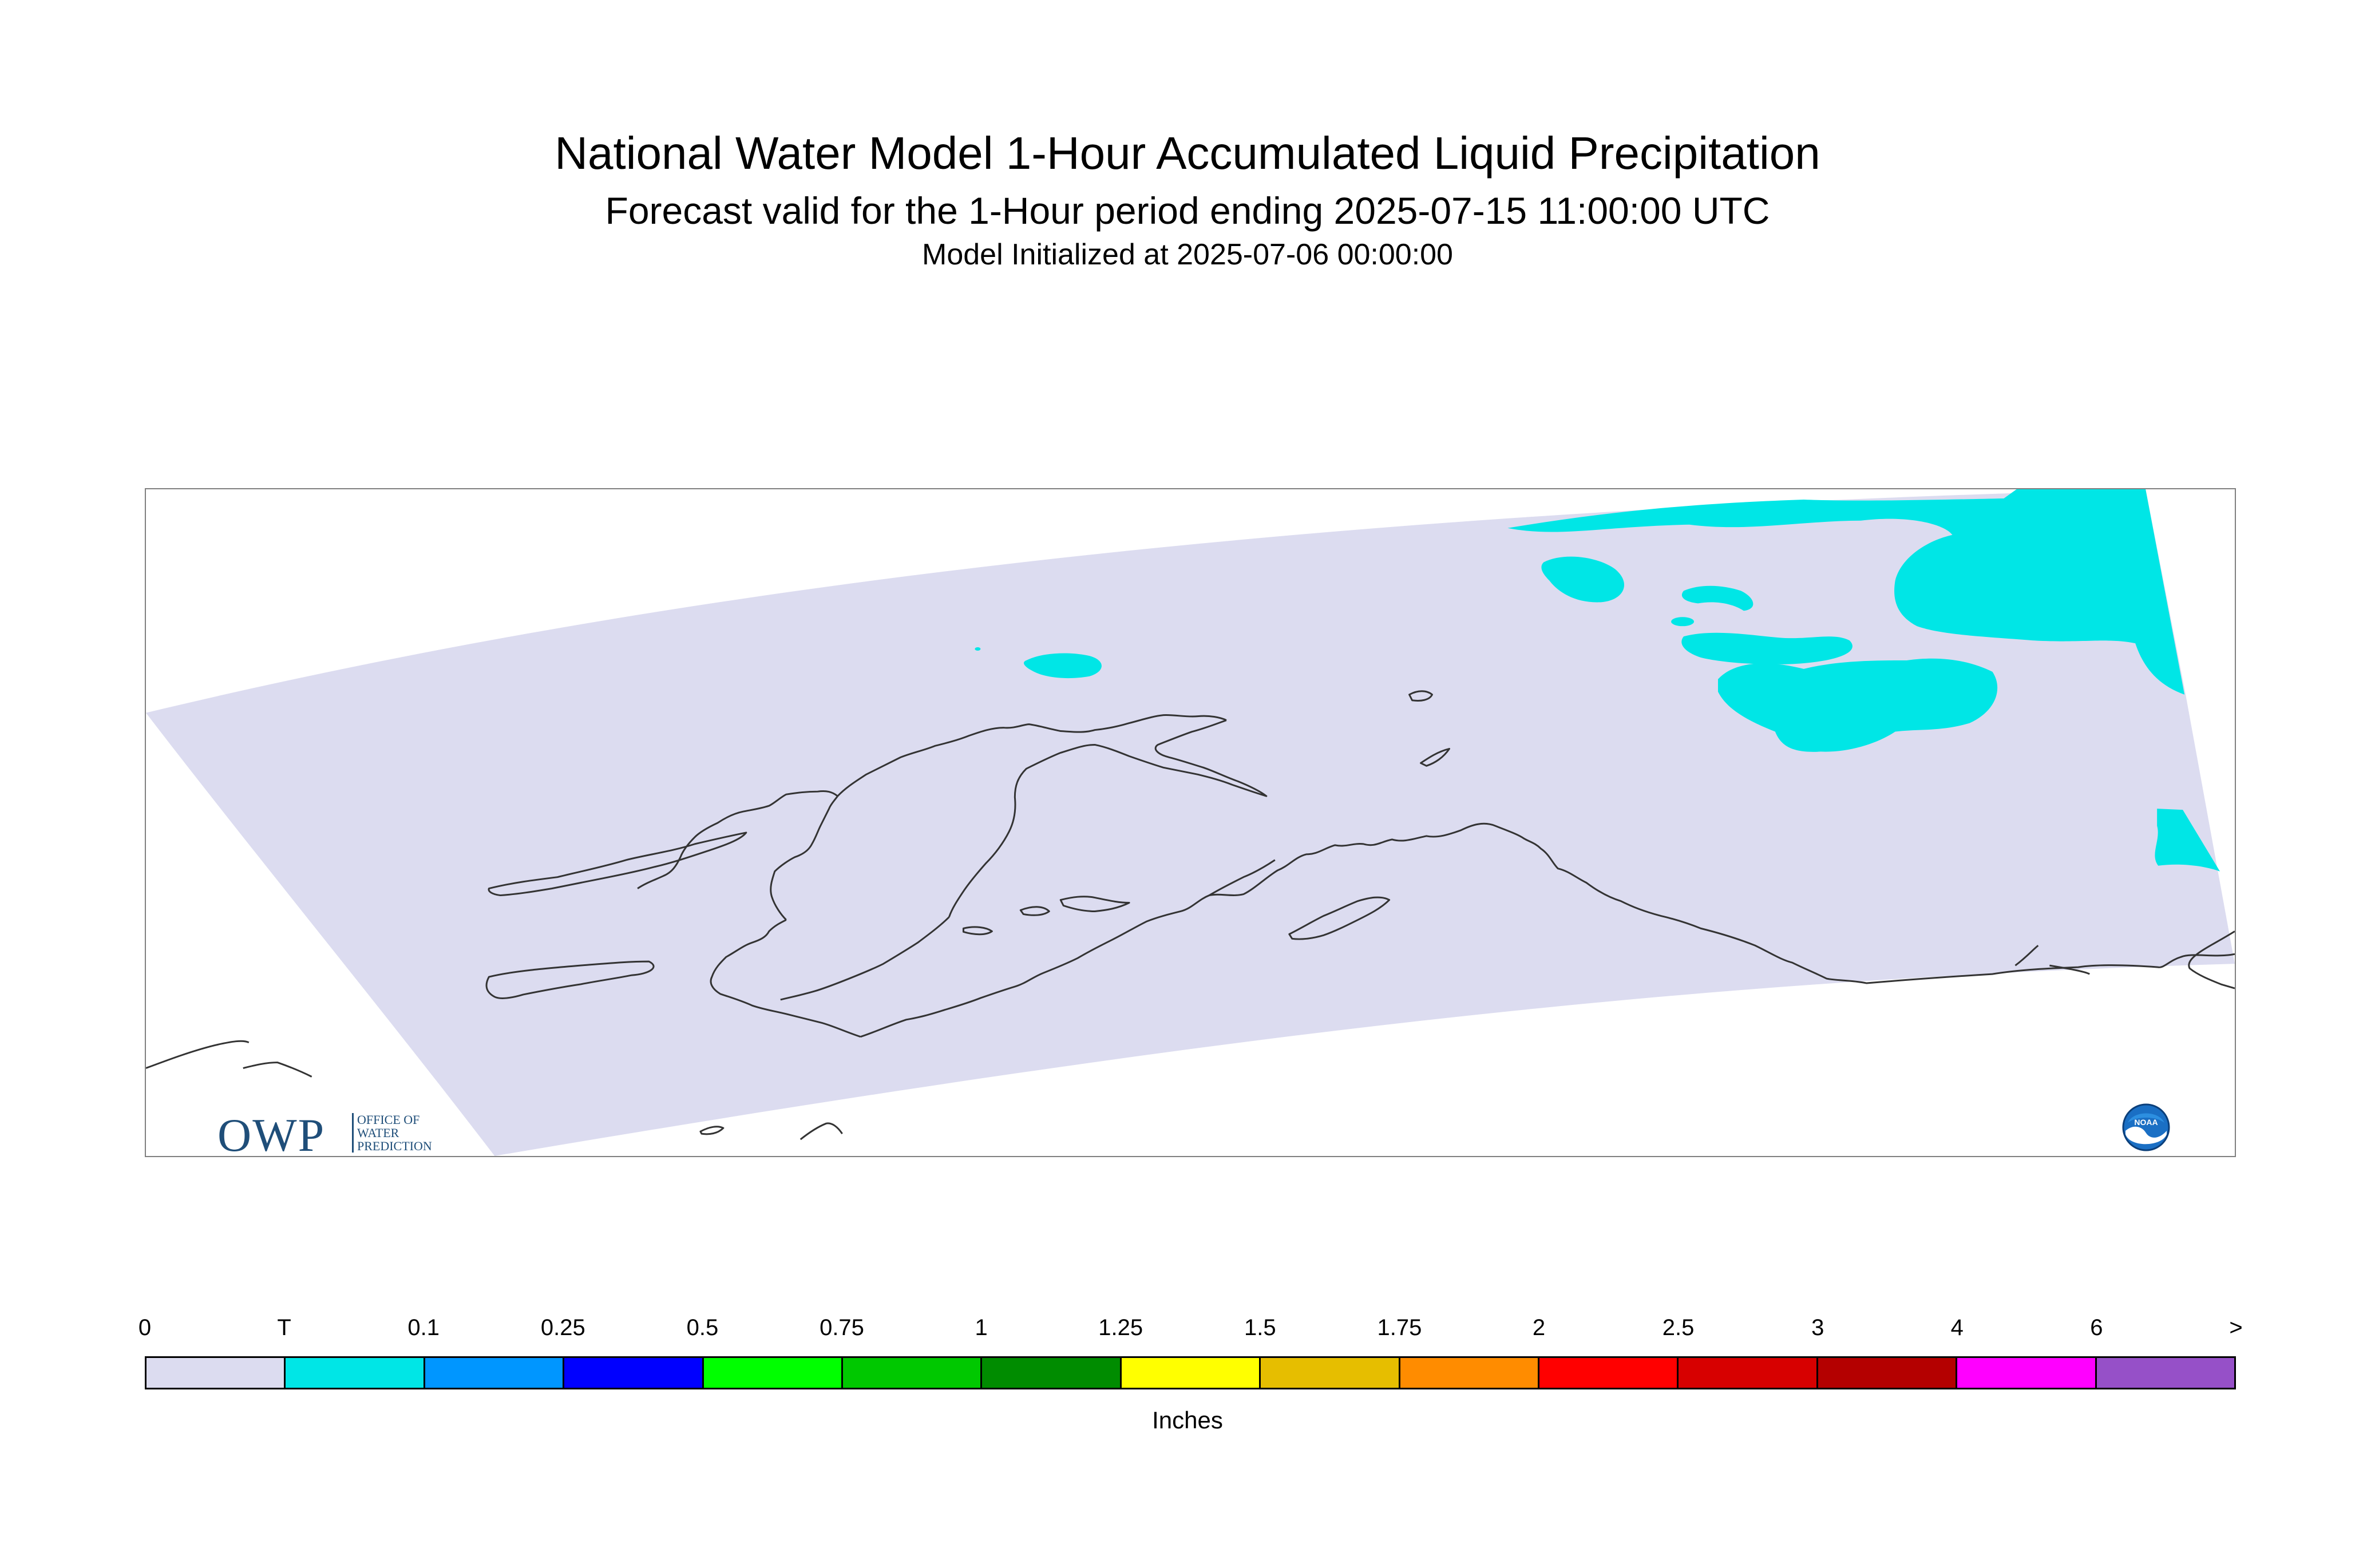  What do you see at coordinates (1435, 757) in the screenshot?
I see `small-island-north-b` at bounding box center [1435, 757].